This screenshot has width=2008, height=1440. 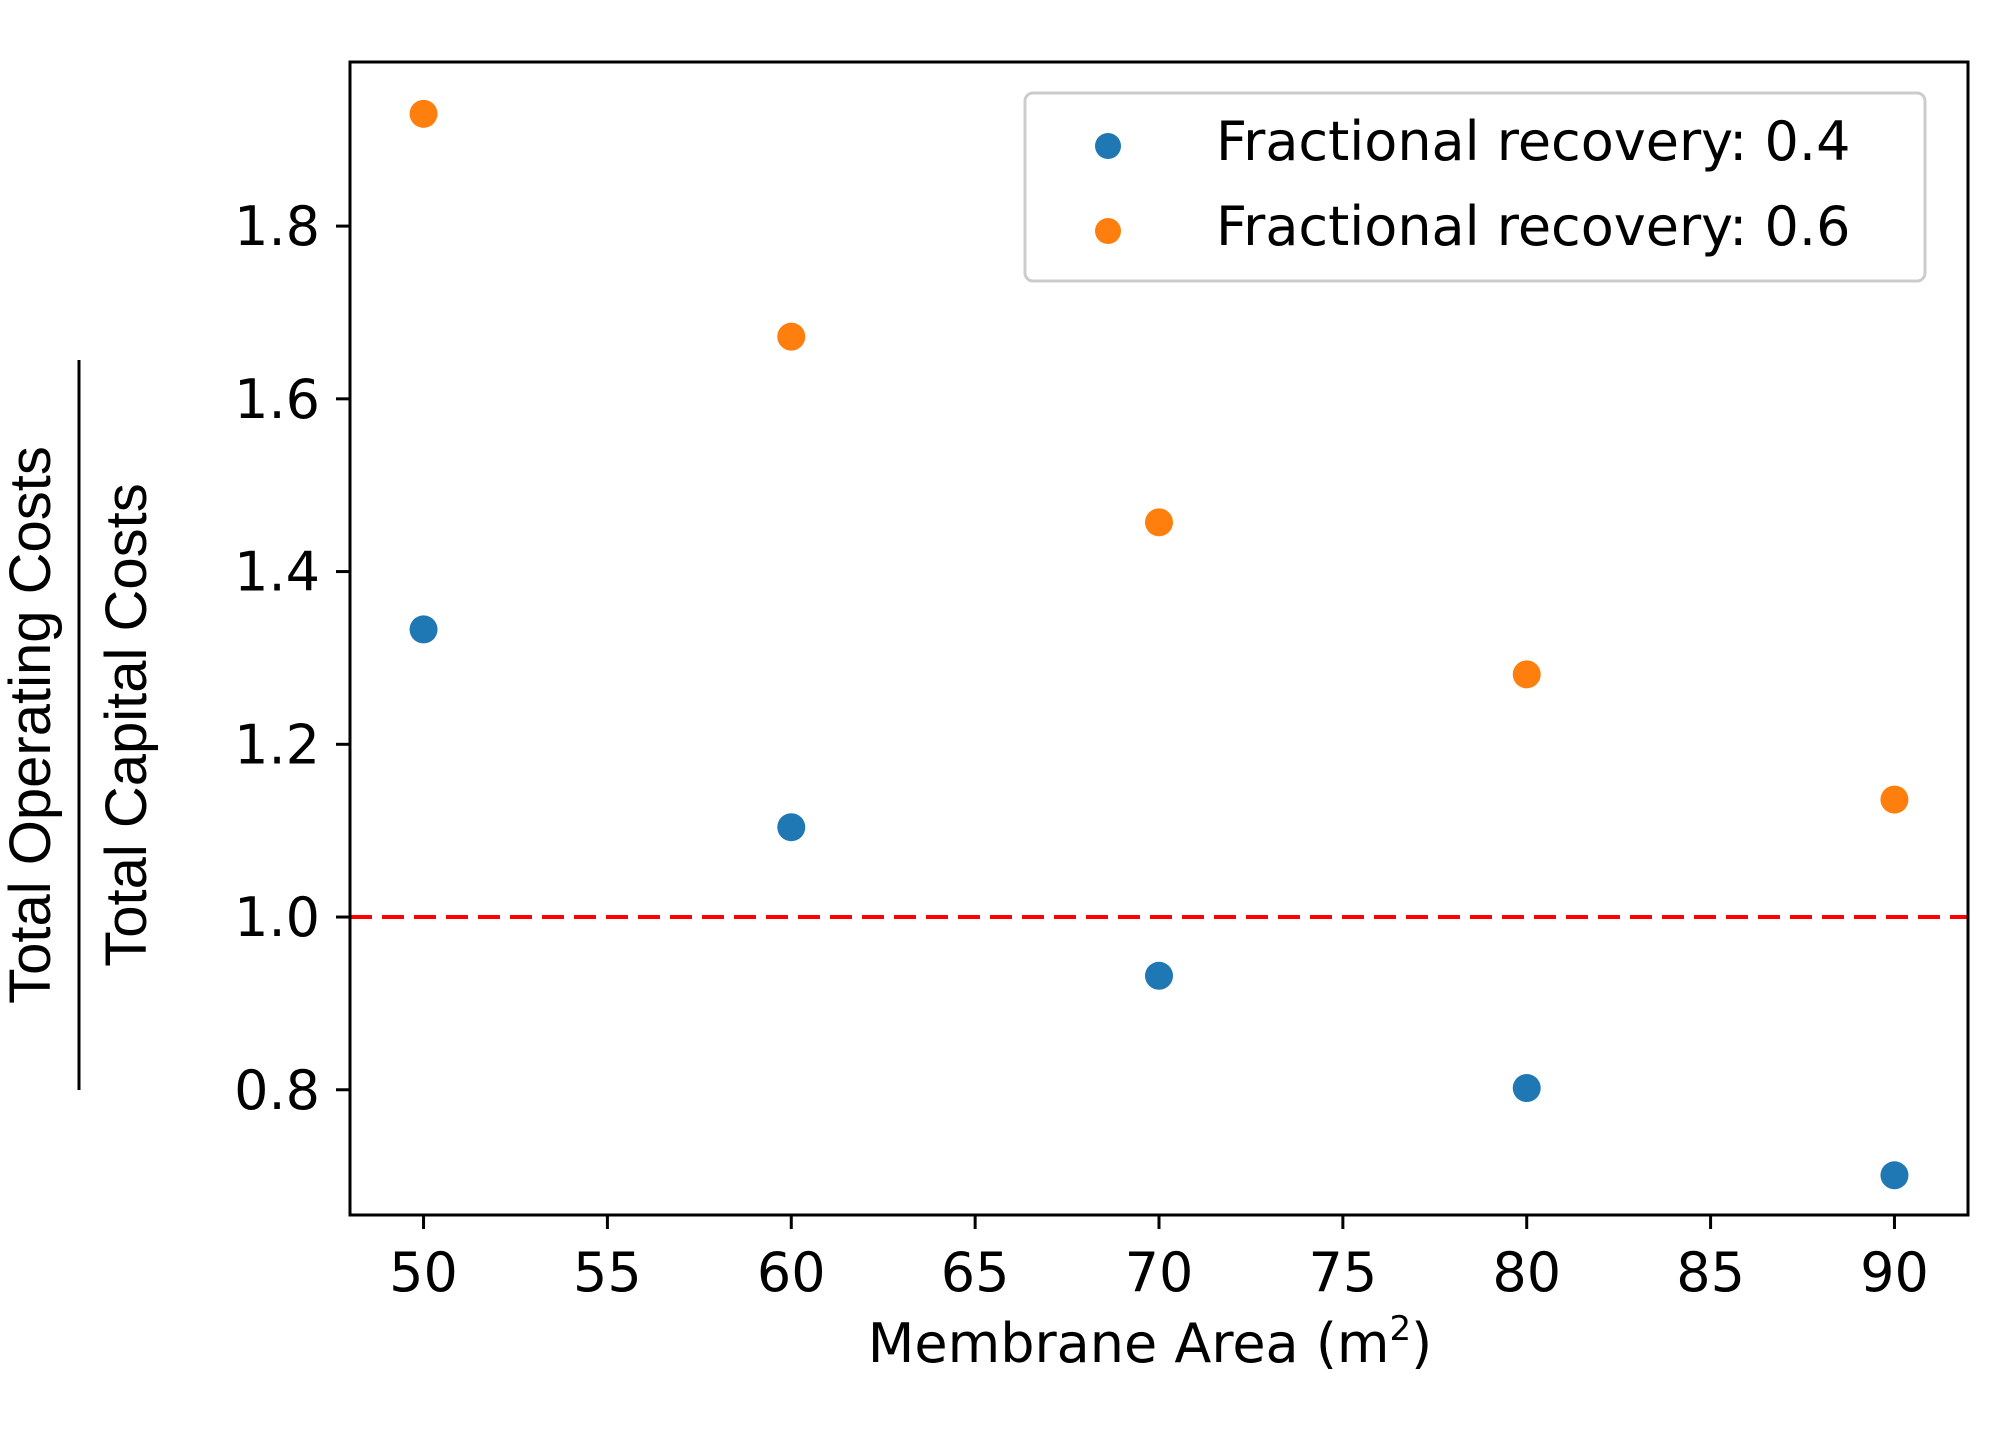 I want to click on x-tick-label-5: 75, so click(x=1343, y=1272).